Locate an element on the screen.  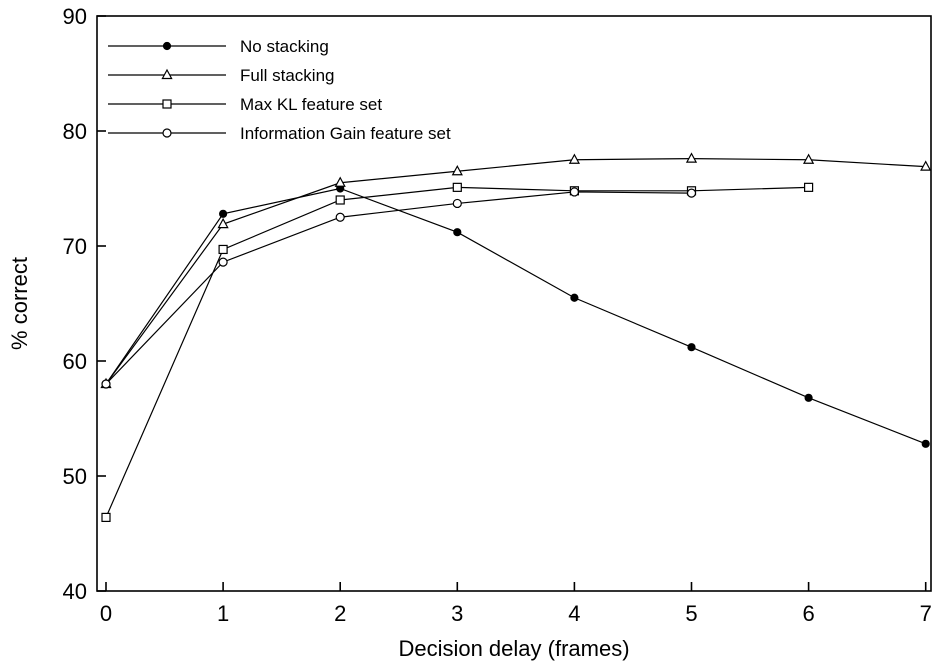
x-axis-title: Decision delay (frames) is located at coordinates (513, 648).